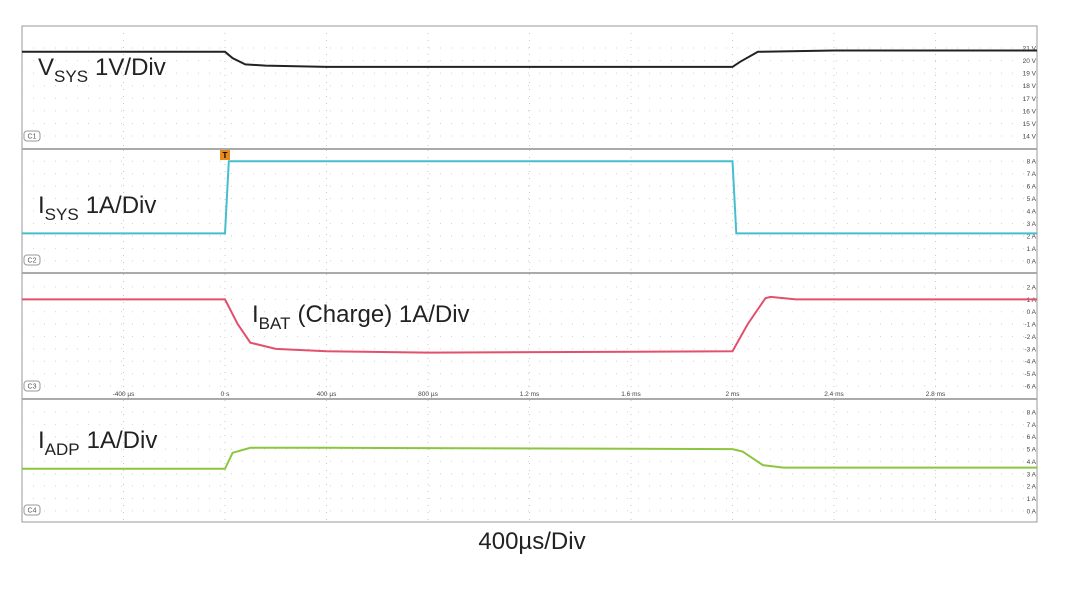  What do you see at coordinates (383, 314) in the screenshot?
I see `label-rest: (Charge) 1A/Div` at bounding box center [383, 314].